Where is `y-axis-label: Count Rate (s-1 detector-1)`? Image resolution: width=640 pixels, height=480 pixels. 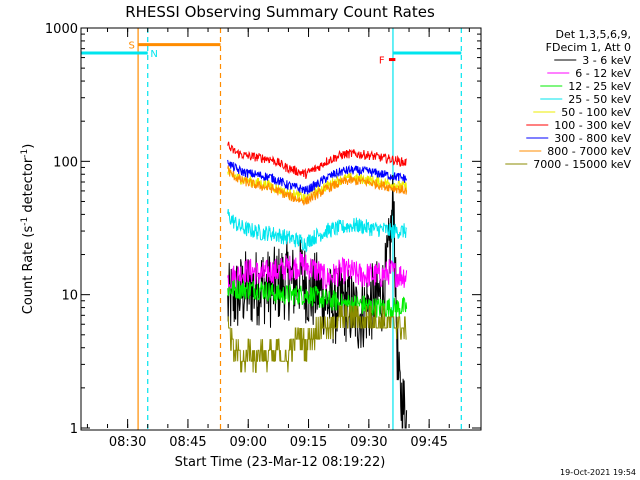 y-axis-label: Count Rate (s-1 detector-1) is located at coordinates (28, 229).